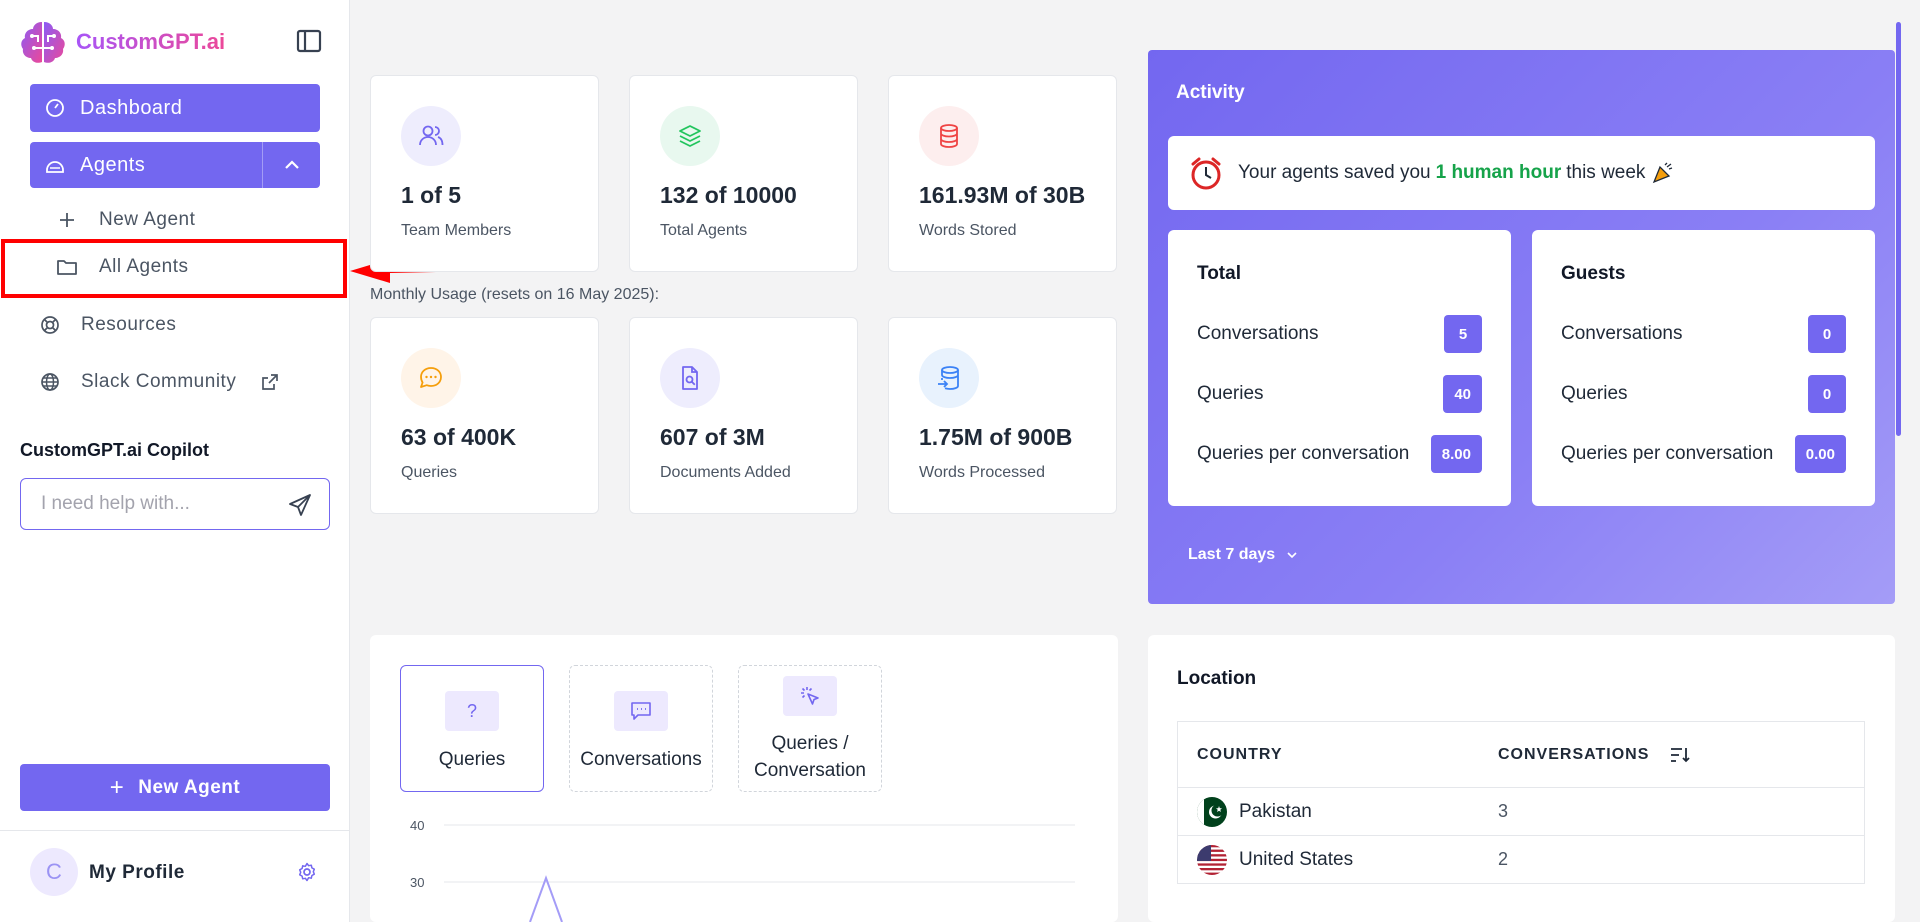 The image size is (1920, 922). I want to click on database-icon, so click(949, 136).